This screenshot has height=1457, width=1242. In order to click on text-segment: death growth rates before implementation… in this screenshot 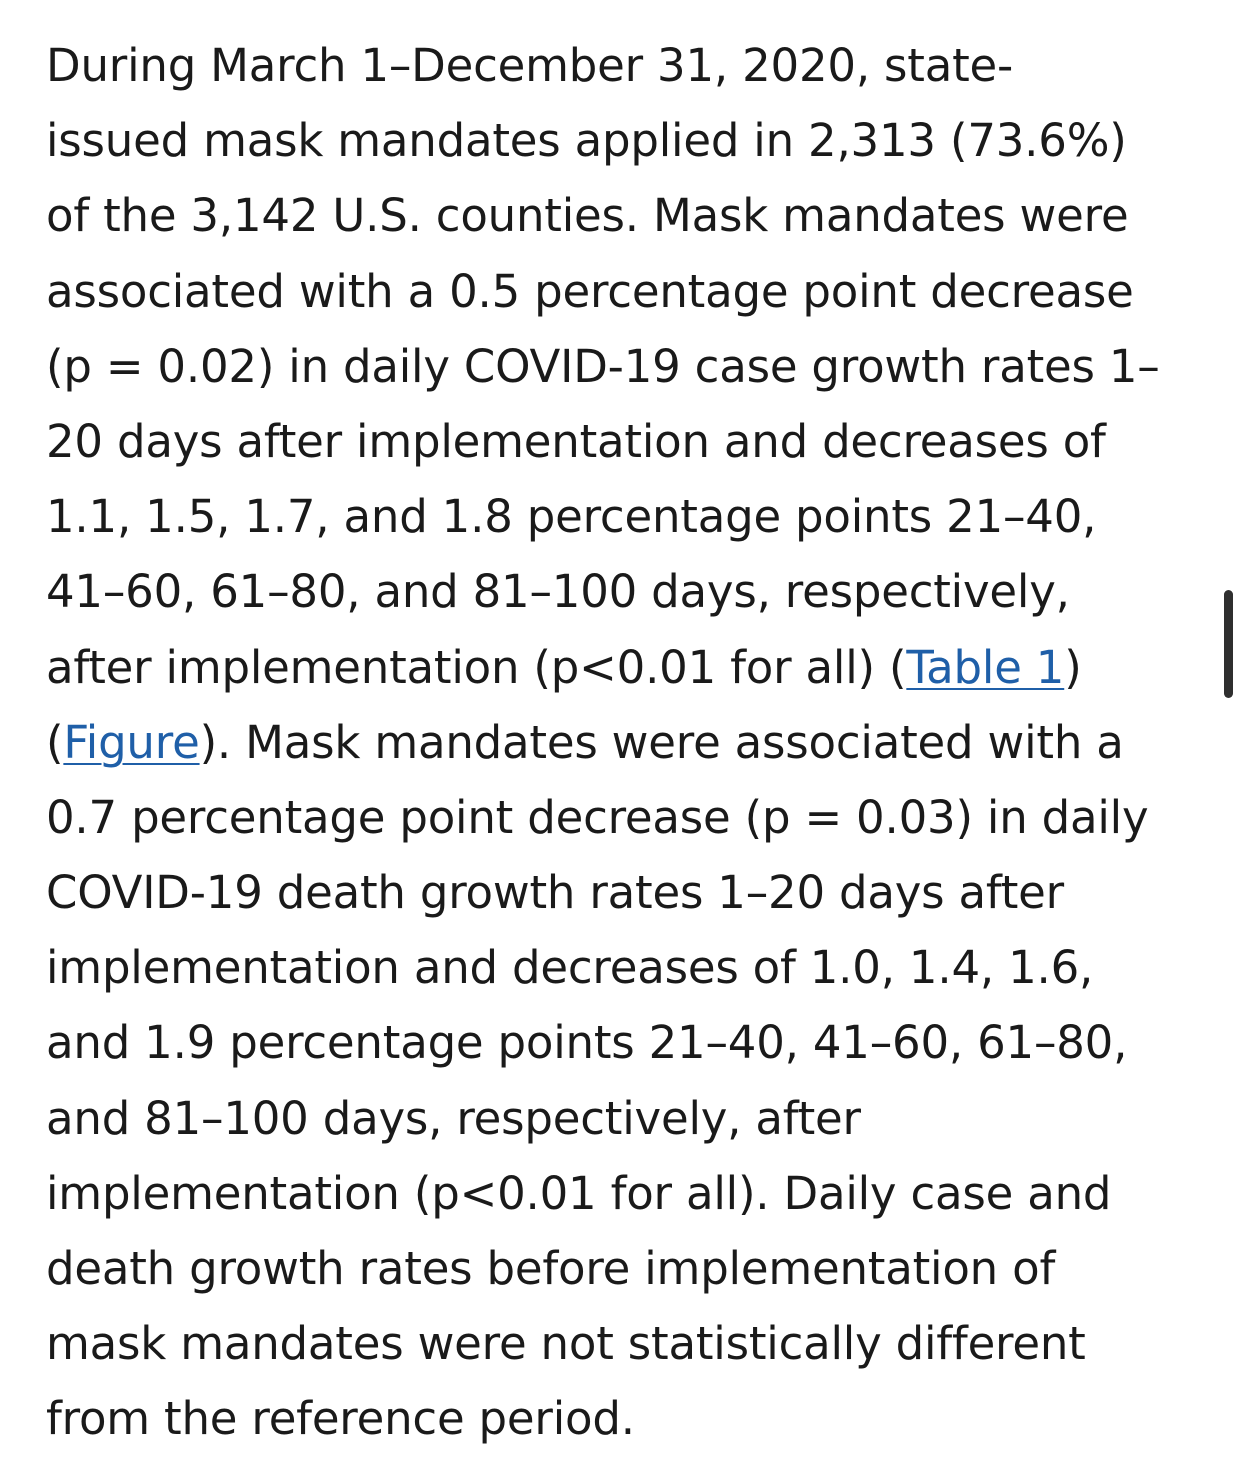, I will do `click(551, 1268)`.